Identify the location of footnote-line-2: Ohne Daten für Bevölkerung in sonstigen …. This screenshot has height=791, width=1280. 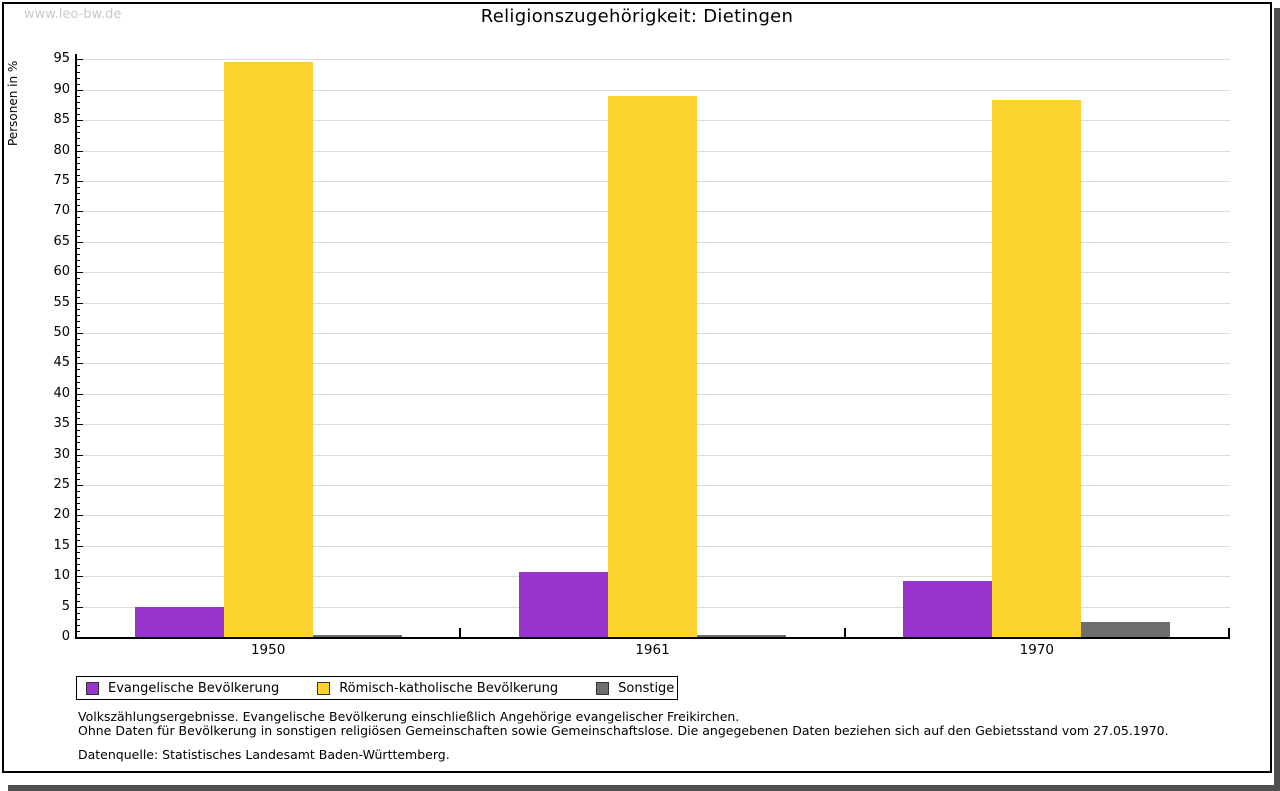
(623, 730).